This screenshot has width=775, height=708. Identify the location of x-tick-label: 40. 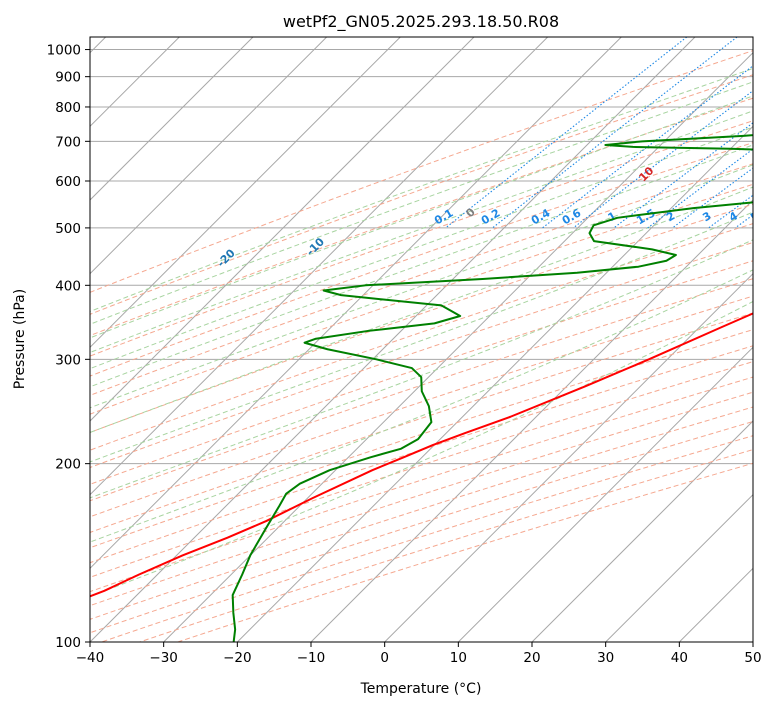
(679, 658).